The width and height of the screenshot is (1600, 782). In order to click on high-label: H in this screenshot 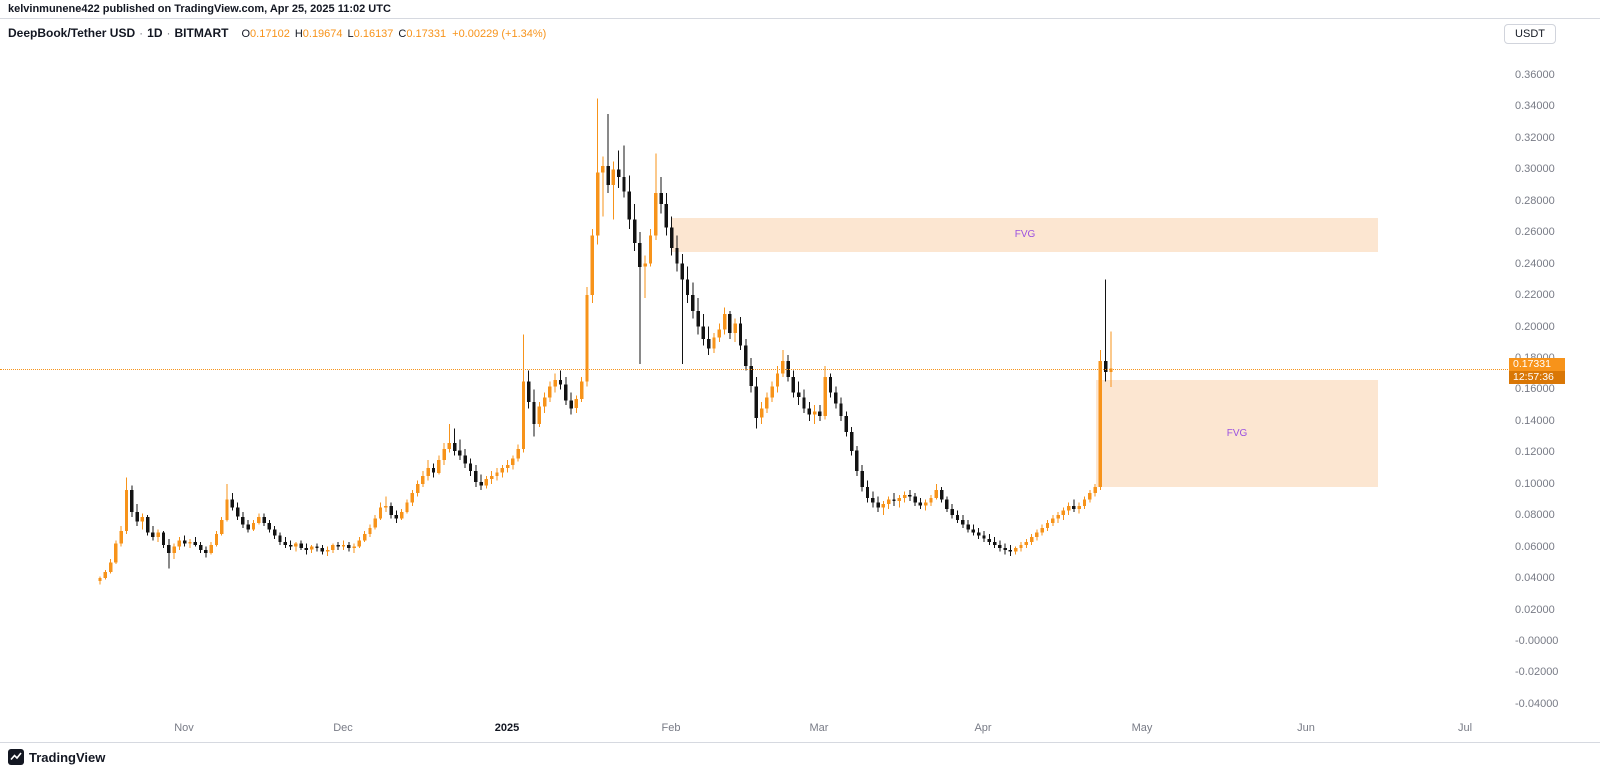, I will do `click(298, 34)`.